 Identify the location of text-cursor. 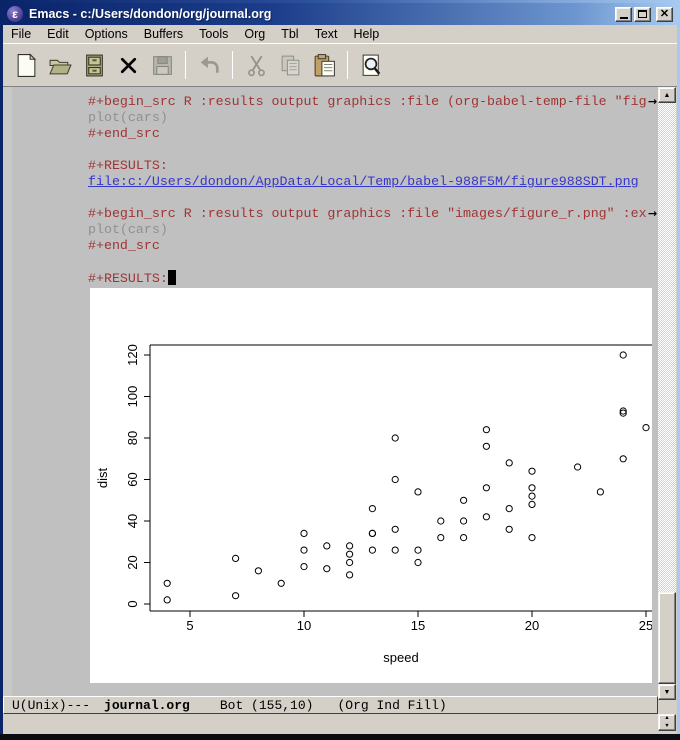
(171, 277).